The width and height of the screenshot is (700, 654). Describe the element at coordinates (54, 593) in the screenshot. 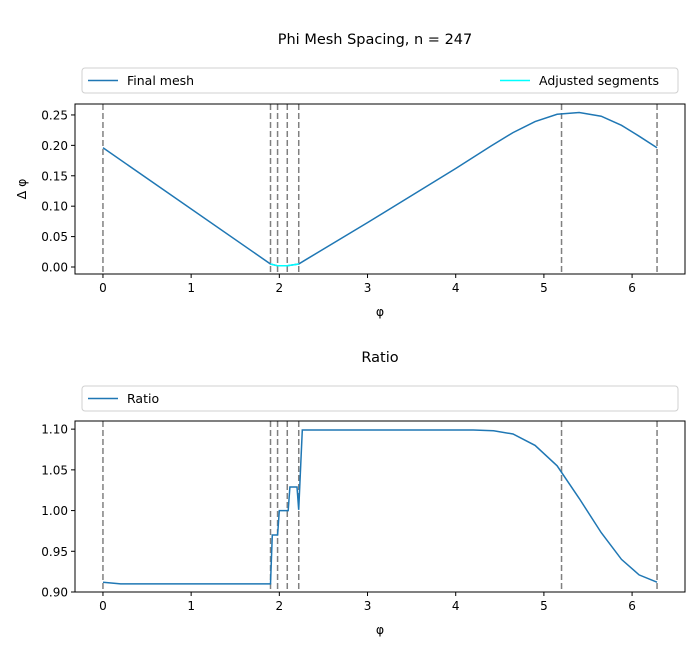

I see `y-tick-label: 0.90` at that location.